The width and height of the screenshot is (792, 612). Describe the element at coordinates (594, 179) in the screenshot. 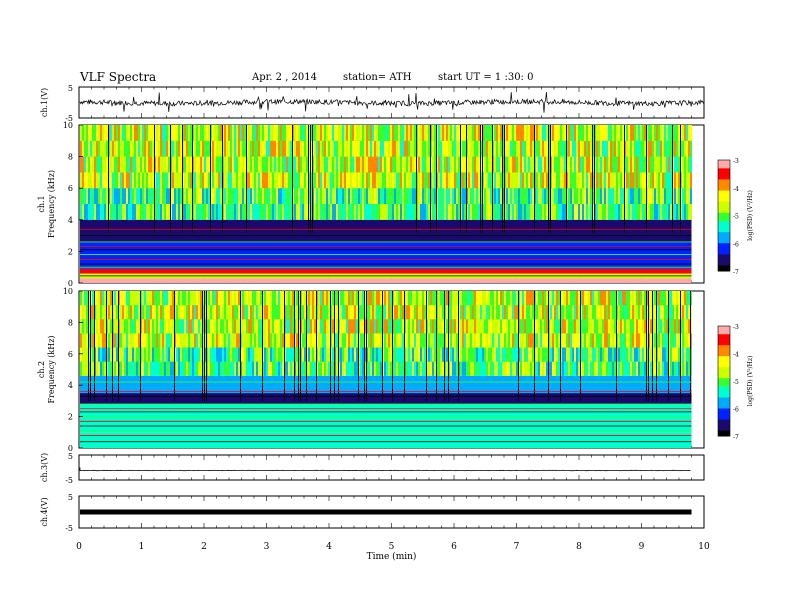

I see `ch1-spectrogram-sferic` at that location.